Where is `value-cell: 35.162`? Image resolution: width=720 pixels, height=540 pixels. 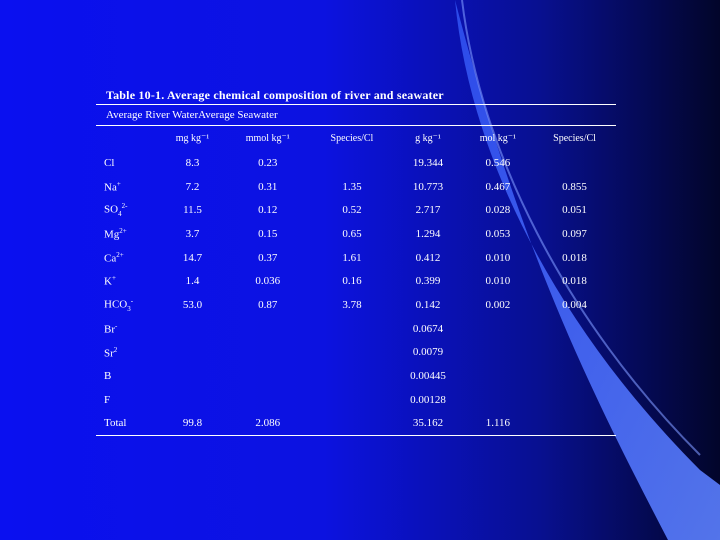 value-cell: 35.162 is located at coordinates (428, 424).